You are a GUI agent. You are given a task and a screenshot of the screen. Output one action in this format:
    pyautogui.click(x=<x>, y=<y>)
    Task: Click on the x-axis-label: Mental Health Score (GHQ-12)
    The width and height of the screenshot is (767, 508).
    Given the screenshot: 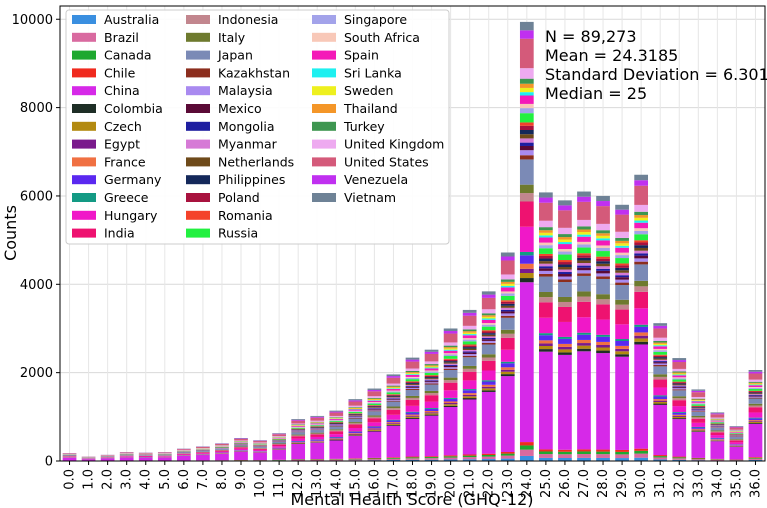 What is the action you would take?
    pyautogui.click(x=411, y=499)
    